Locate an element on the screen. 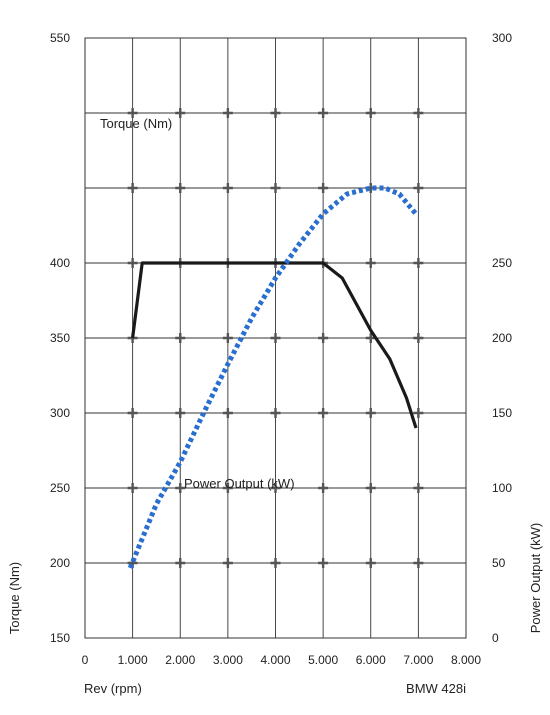 This screenshot has height=715, width=550. model-label: BMW 428i is located at coordinates (436, 688).